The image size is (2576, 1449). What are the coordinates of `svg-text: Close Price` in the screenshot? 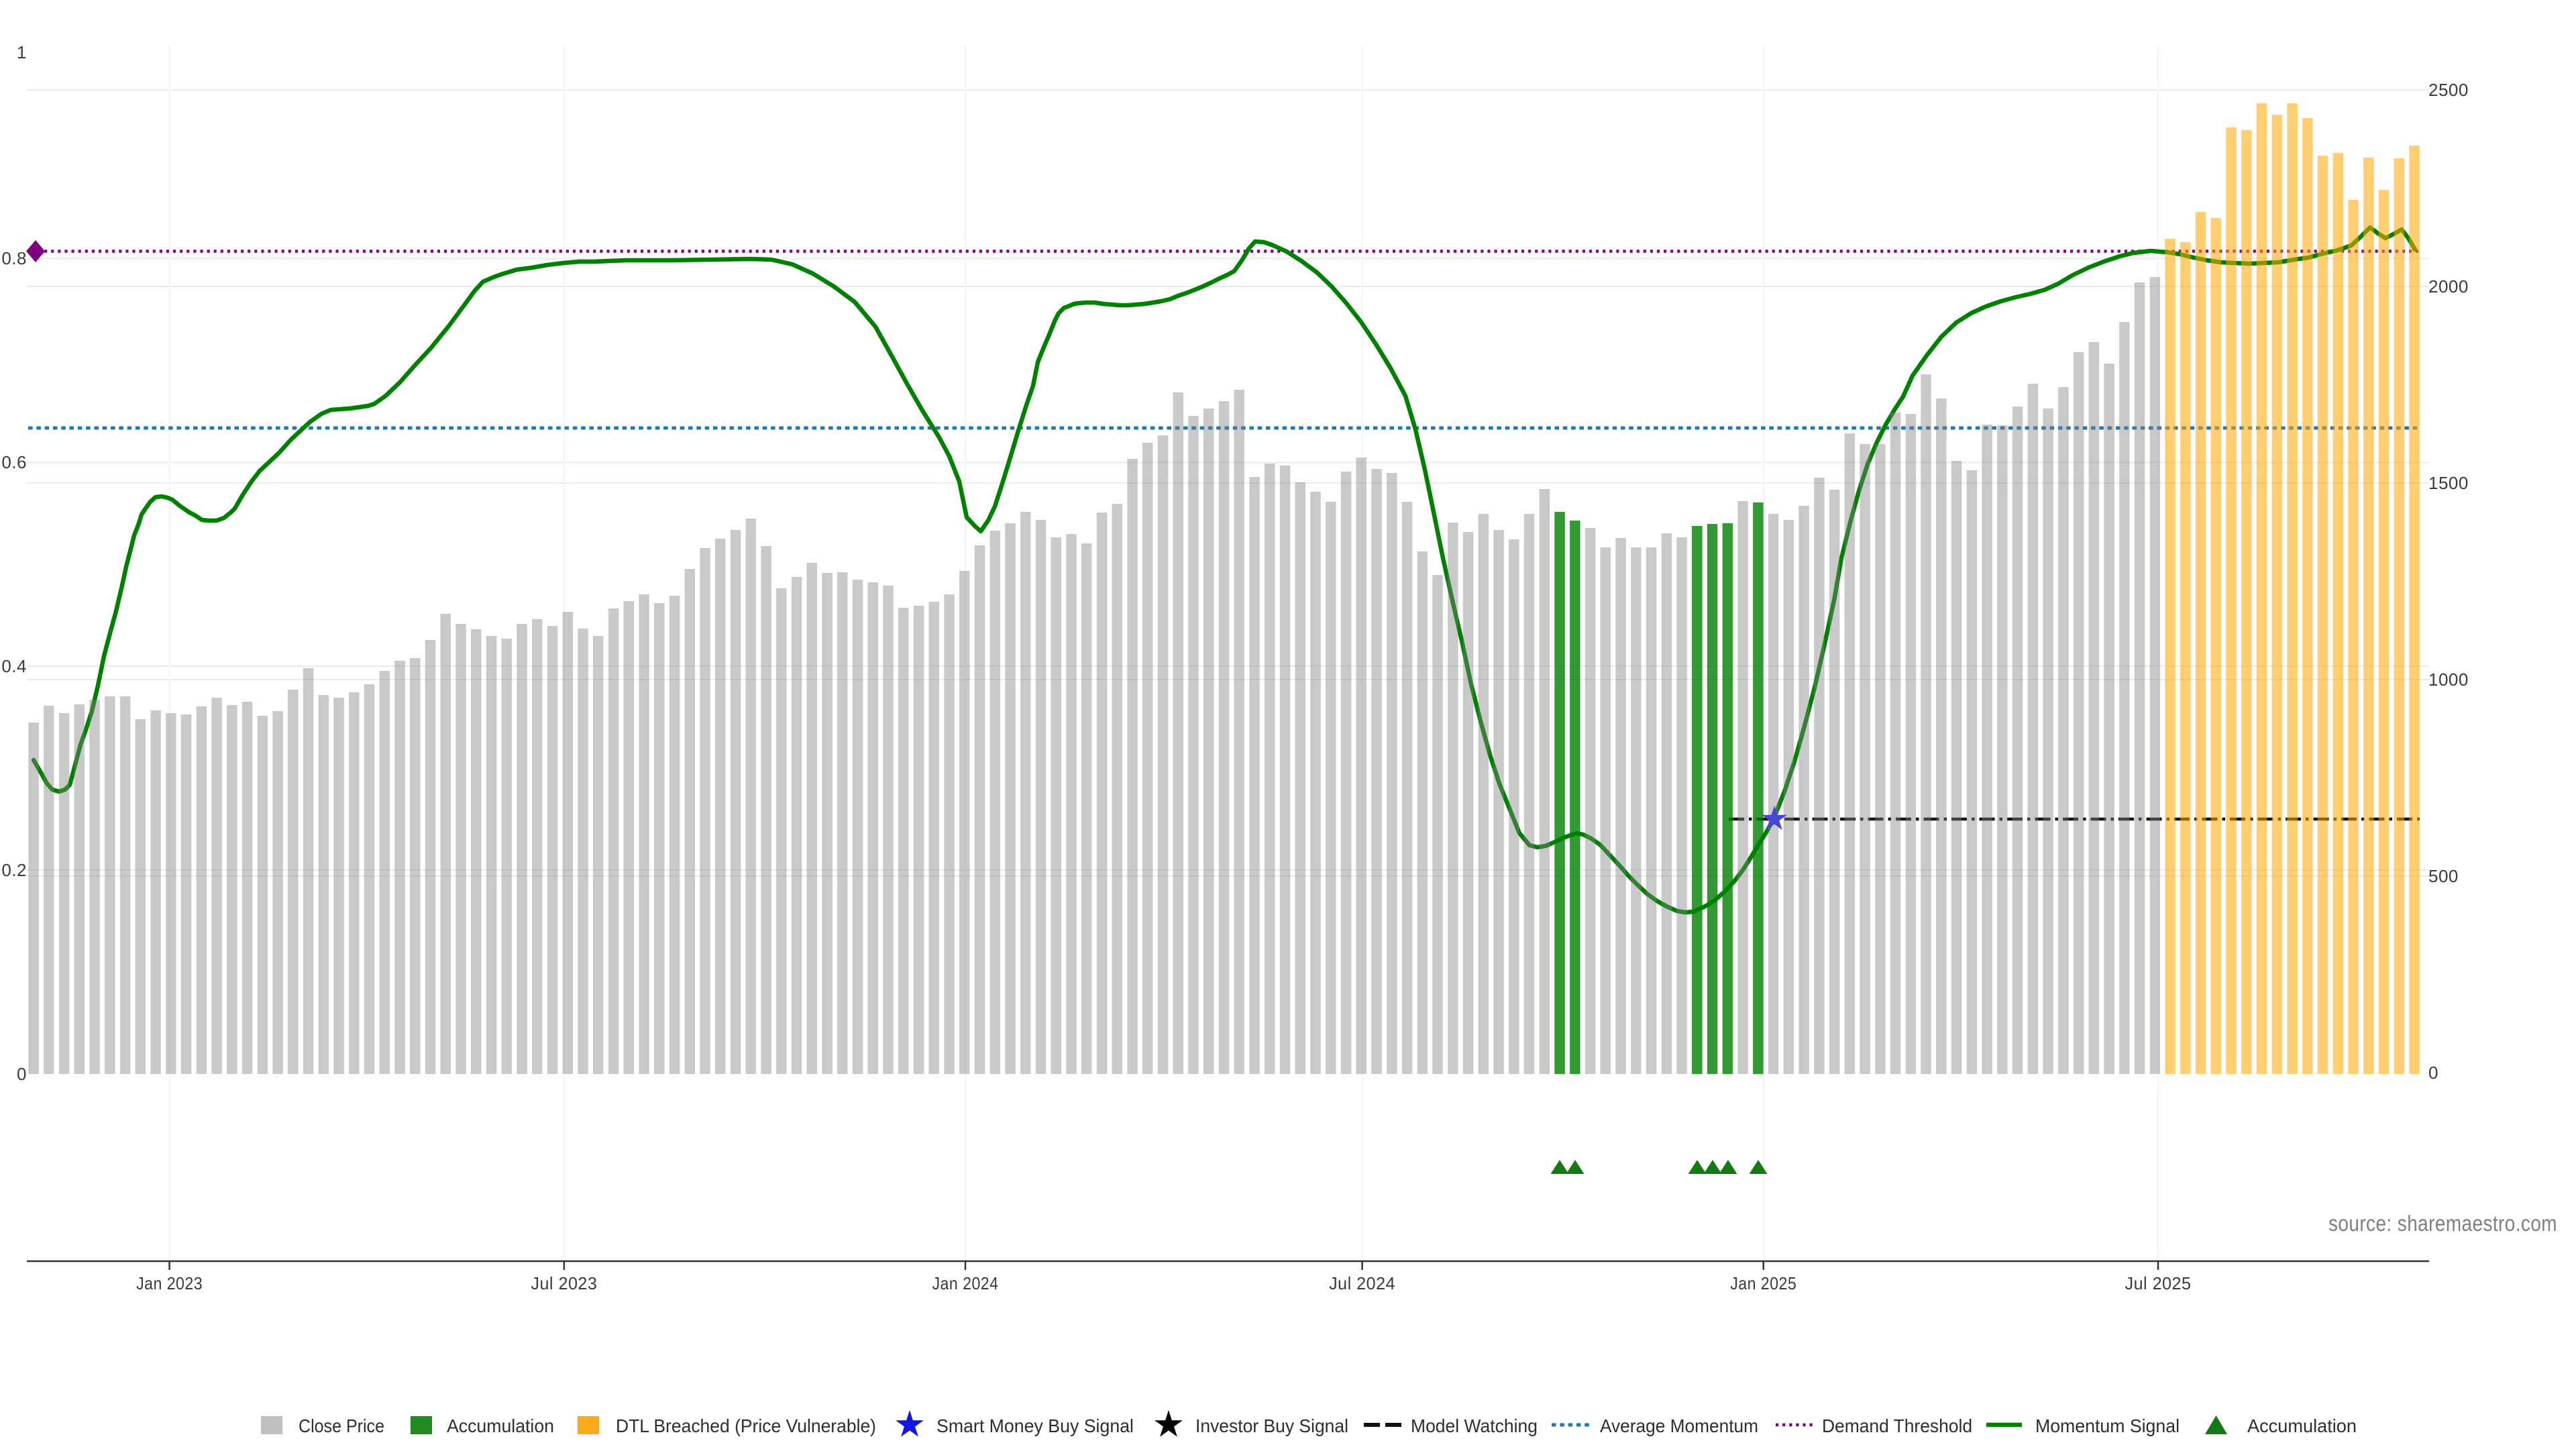 It's located at (341, 1425).